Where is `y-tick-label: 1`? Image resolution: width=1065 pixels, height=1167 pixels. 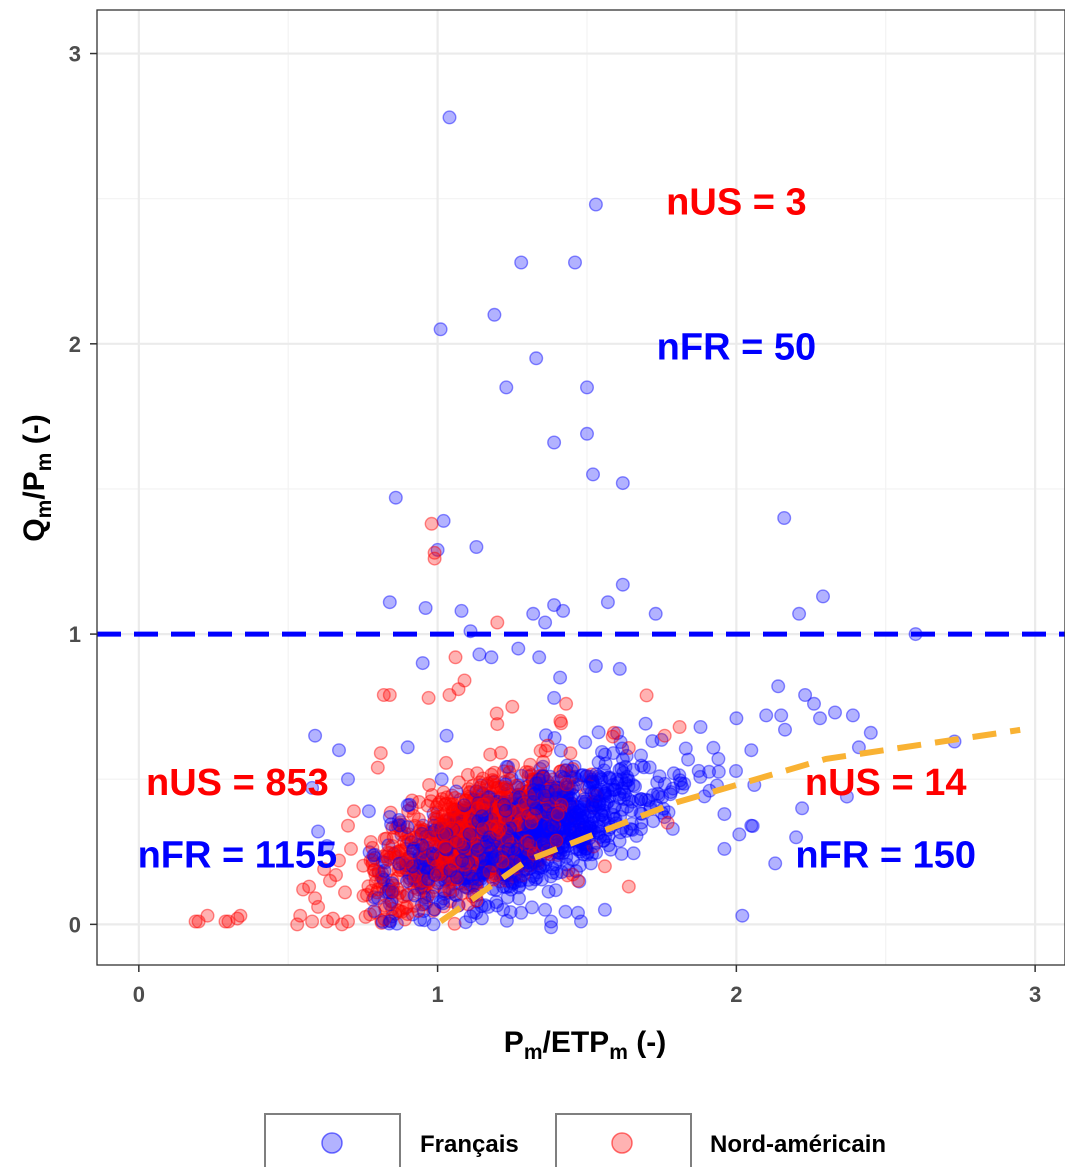
y-tick-label: 1 is located at coordinates (75, 634).